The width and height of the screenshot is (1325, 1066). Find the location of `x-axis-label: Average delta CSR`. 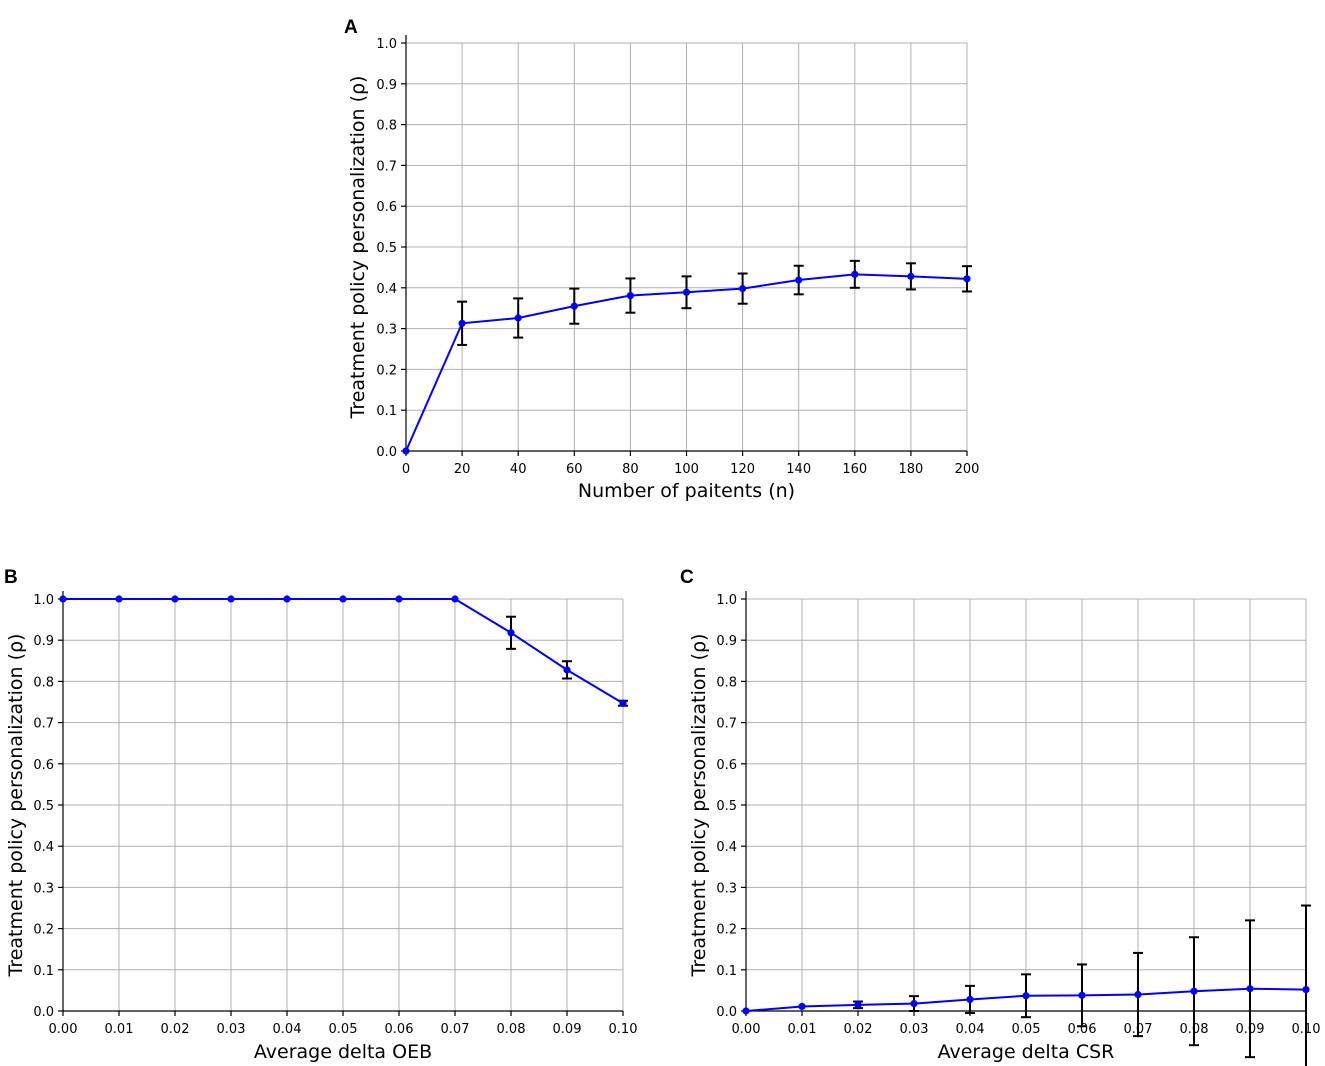

x-axis-label: Average delta CSR is located at coordinates (1026, 1052).